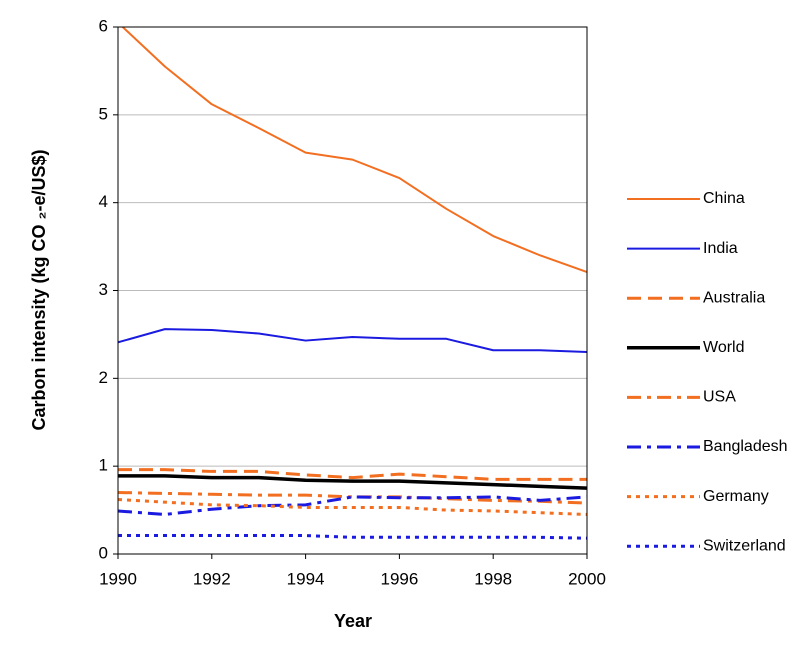  I want to click on legend-label: Australia, so click(734, 297).